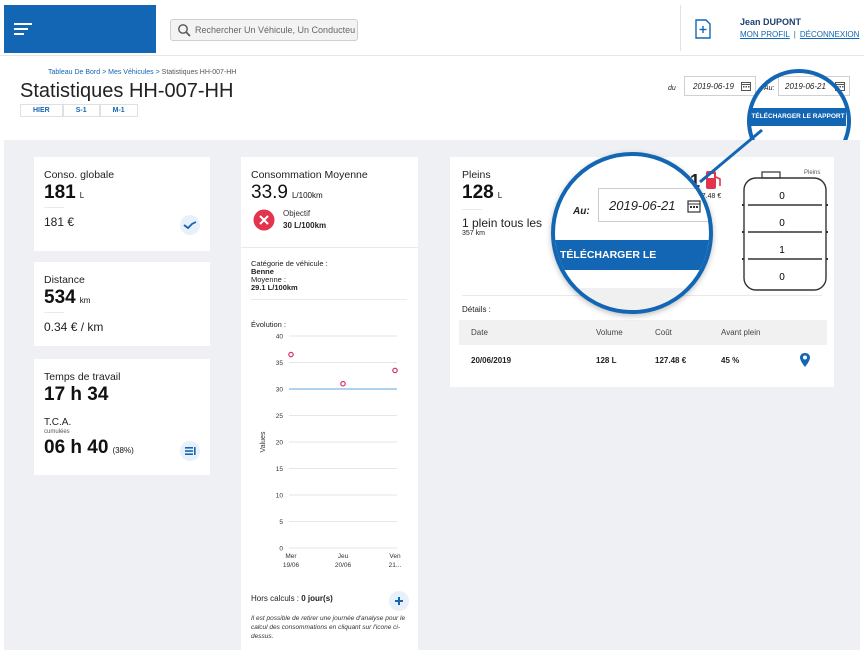 The width and height of the screenshot is (864, 650). What do you see at coordinates (395, 556) in the screenshot?
I see `x-tick-day: Ven` at bounding box center [395, 556].